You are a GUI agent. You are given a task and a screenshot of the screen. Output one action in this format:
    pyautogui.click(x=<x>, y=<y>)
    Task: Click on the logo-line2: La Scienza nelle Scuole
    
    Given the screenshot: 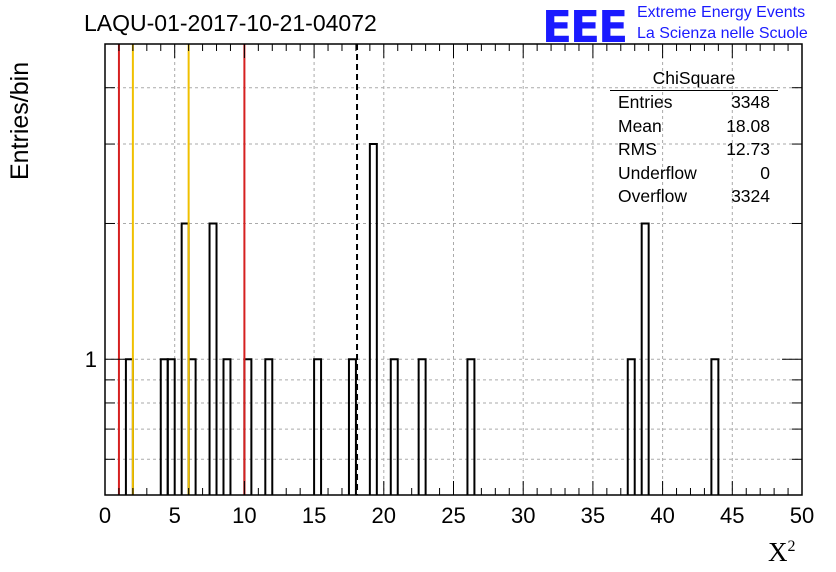 What is the action you would take?
    pyautogui.click(x=722, y=33)
    